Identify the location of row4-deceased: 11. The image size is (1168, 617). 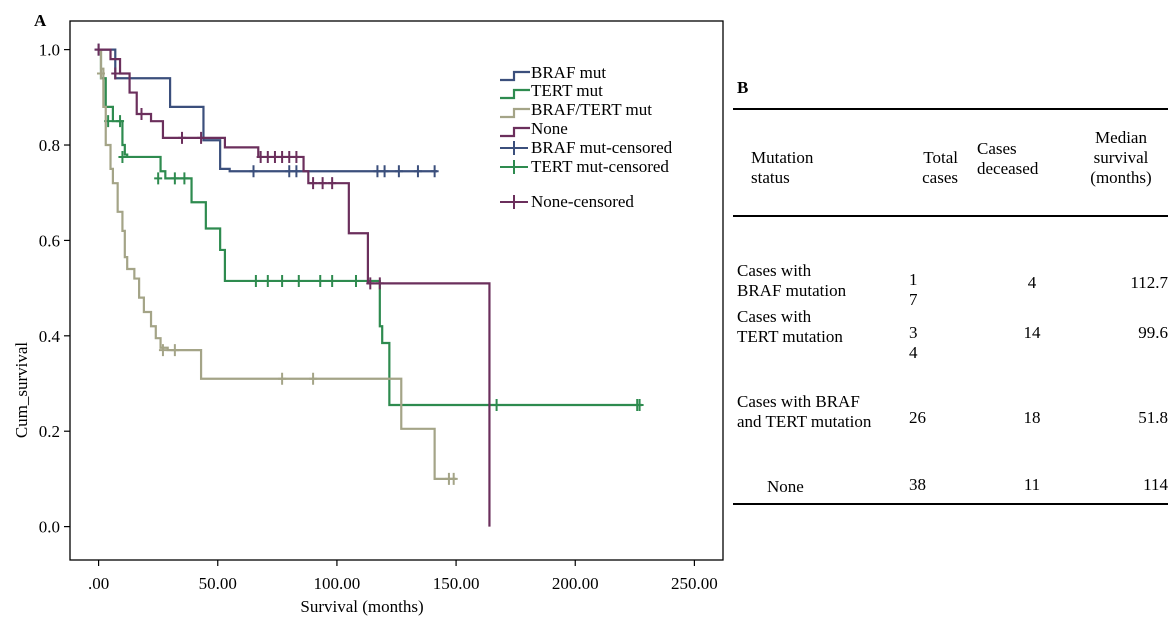
(1032, 484).